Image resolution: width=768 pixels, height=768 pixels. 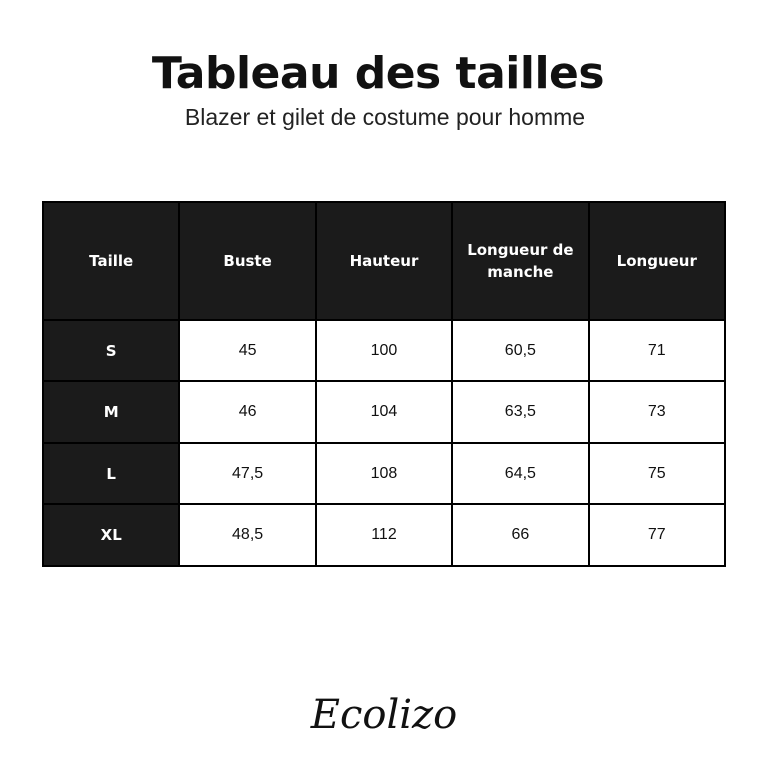 What do you see at coordinates (111, 412) in the screenshot?
I see `size-cell: M` at bounding box center [111, 412].